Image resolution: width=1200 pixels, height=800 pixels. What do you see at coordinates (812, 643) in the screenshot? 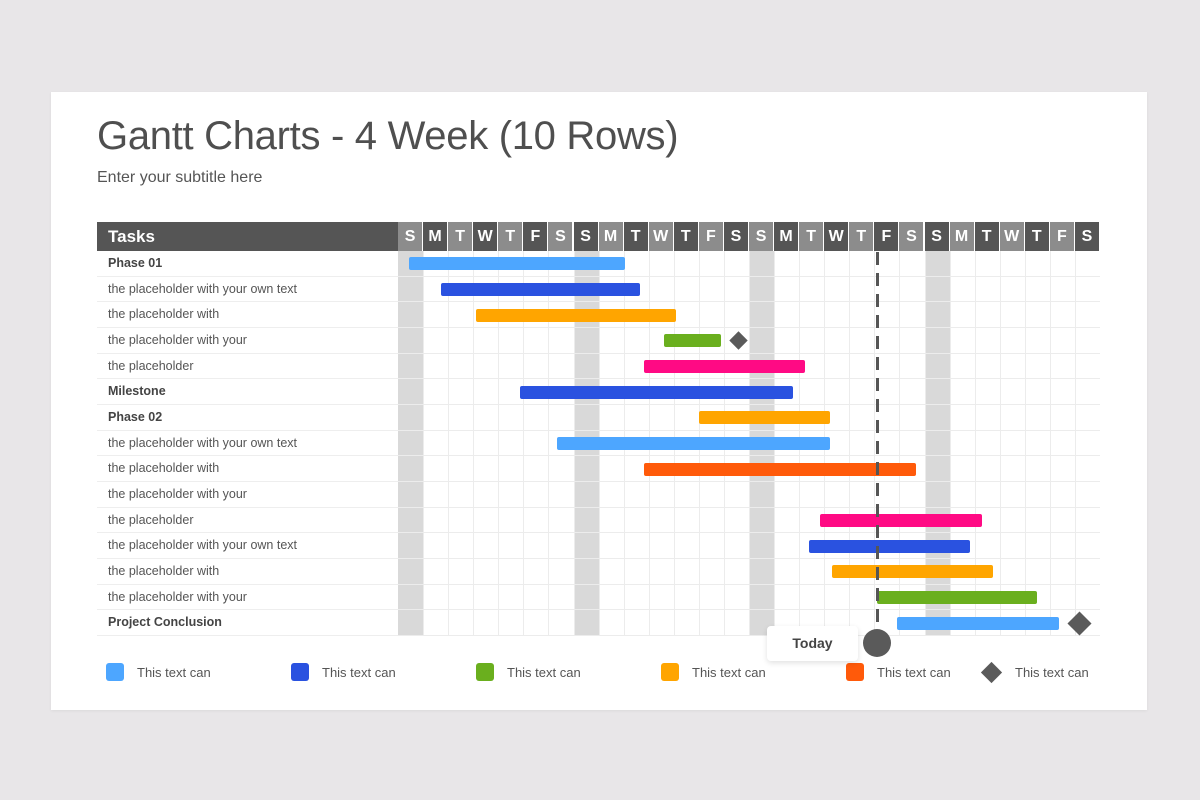
I see `today-label: Today` at bounding box center [812, 643].